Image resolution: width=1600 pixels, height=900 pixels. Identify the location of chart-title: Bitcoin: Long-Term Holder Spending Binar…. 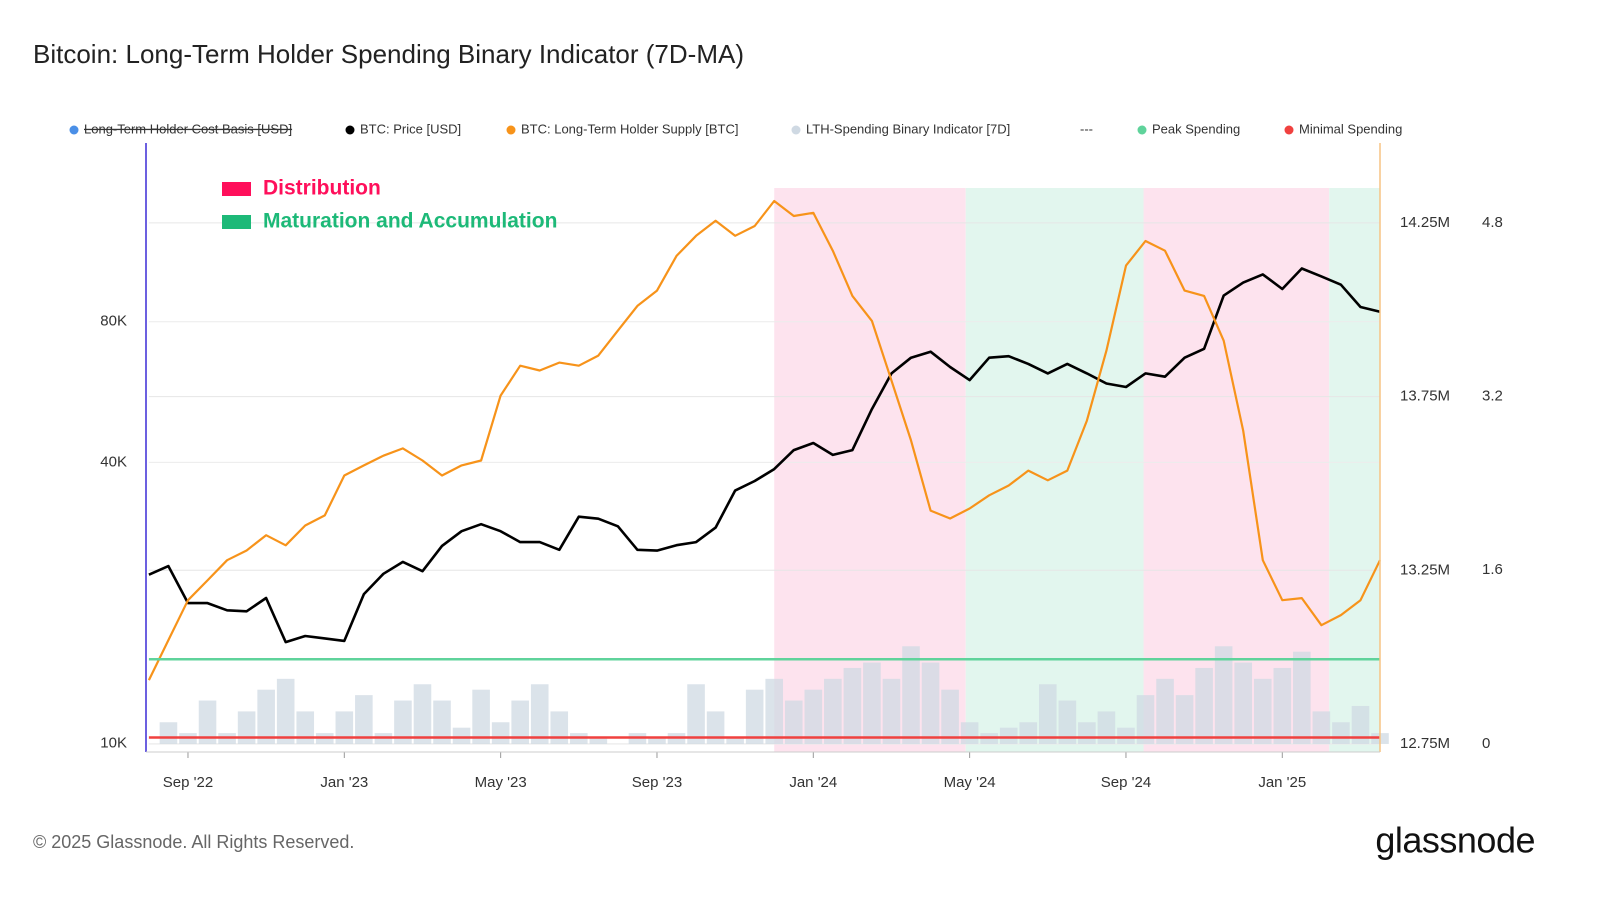
(388, 54).